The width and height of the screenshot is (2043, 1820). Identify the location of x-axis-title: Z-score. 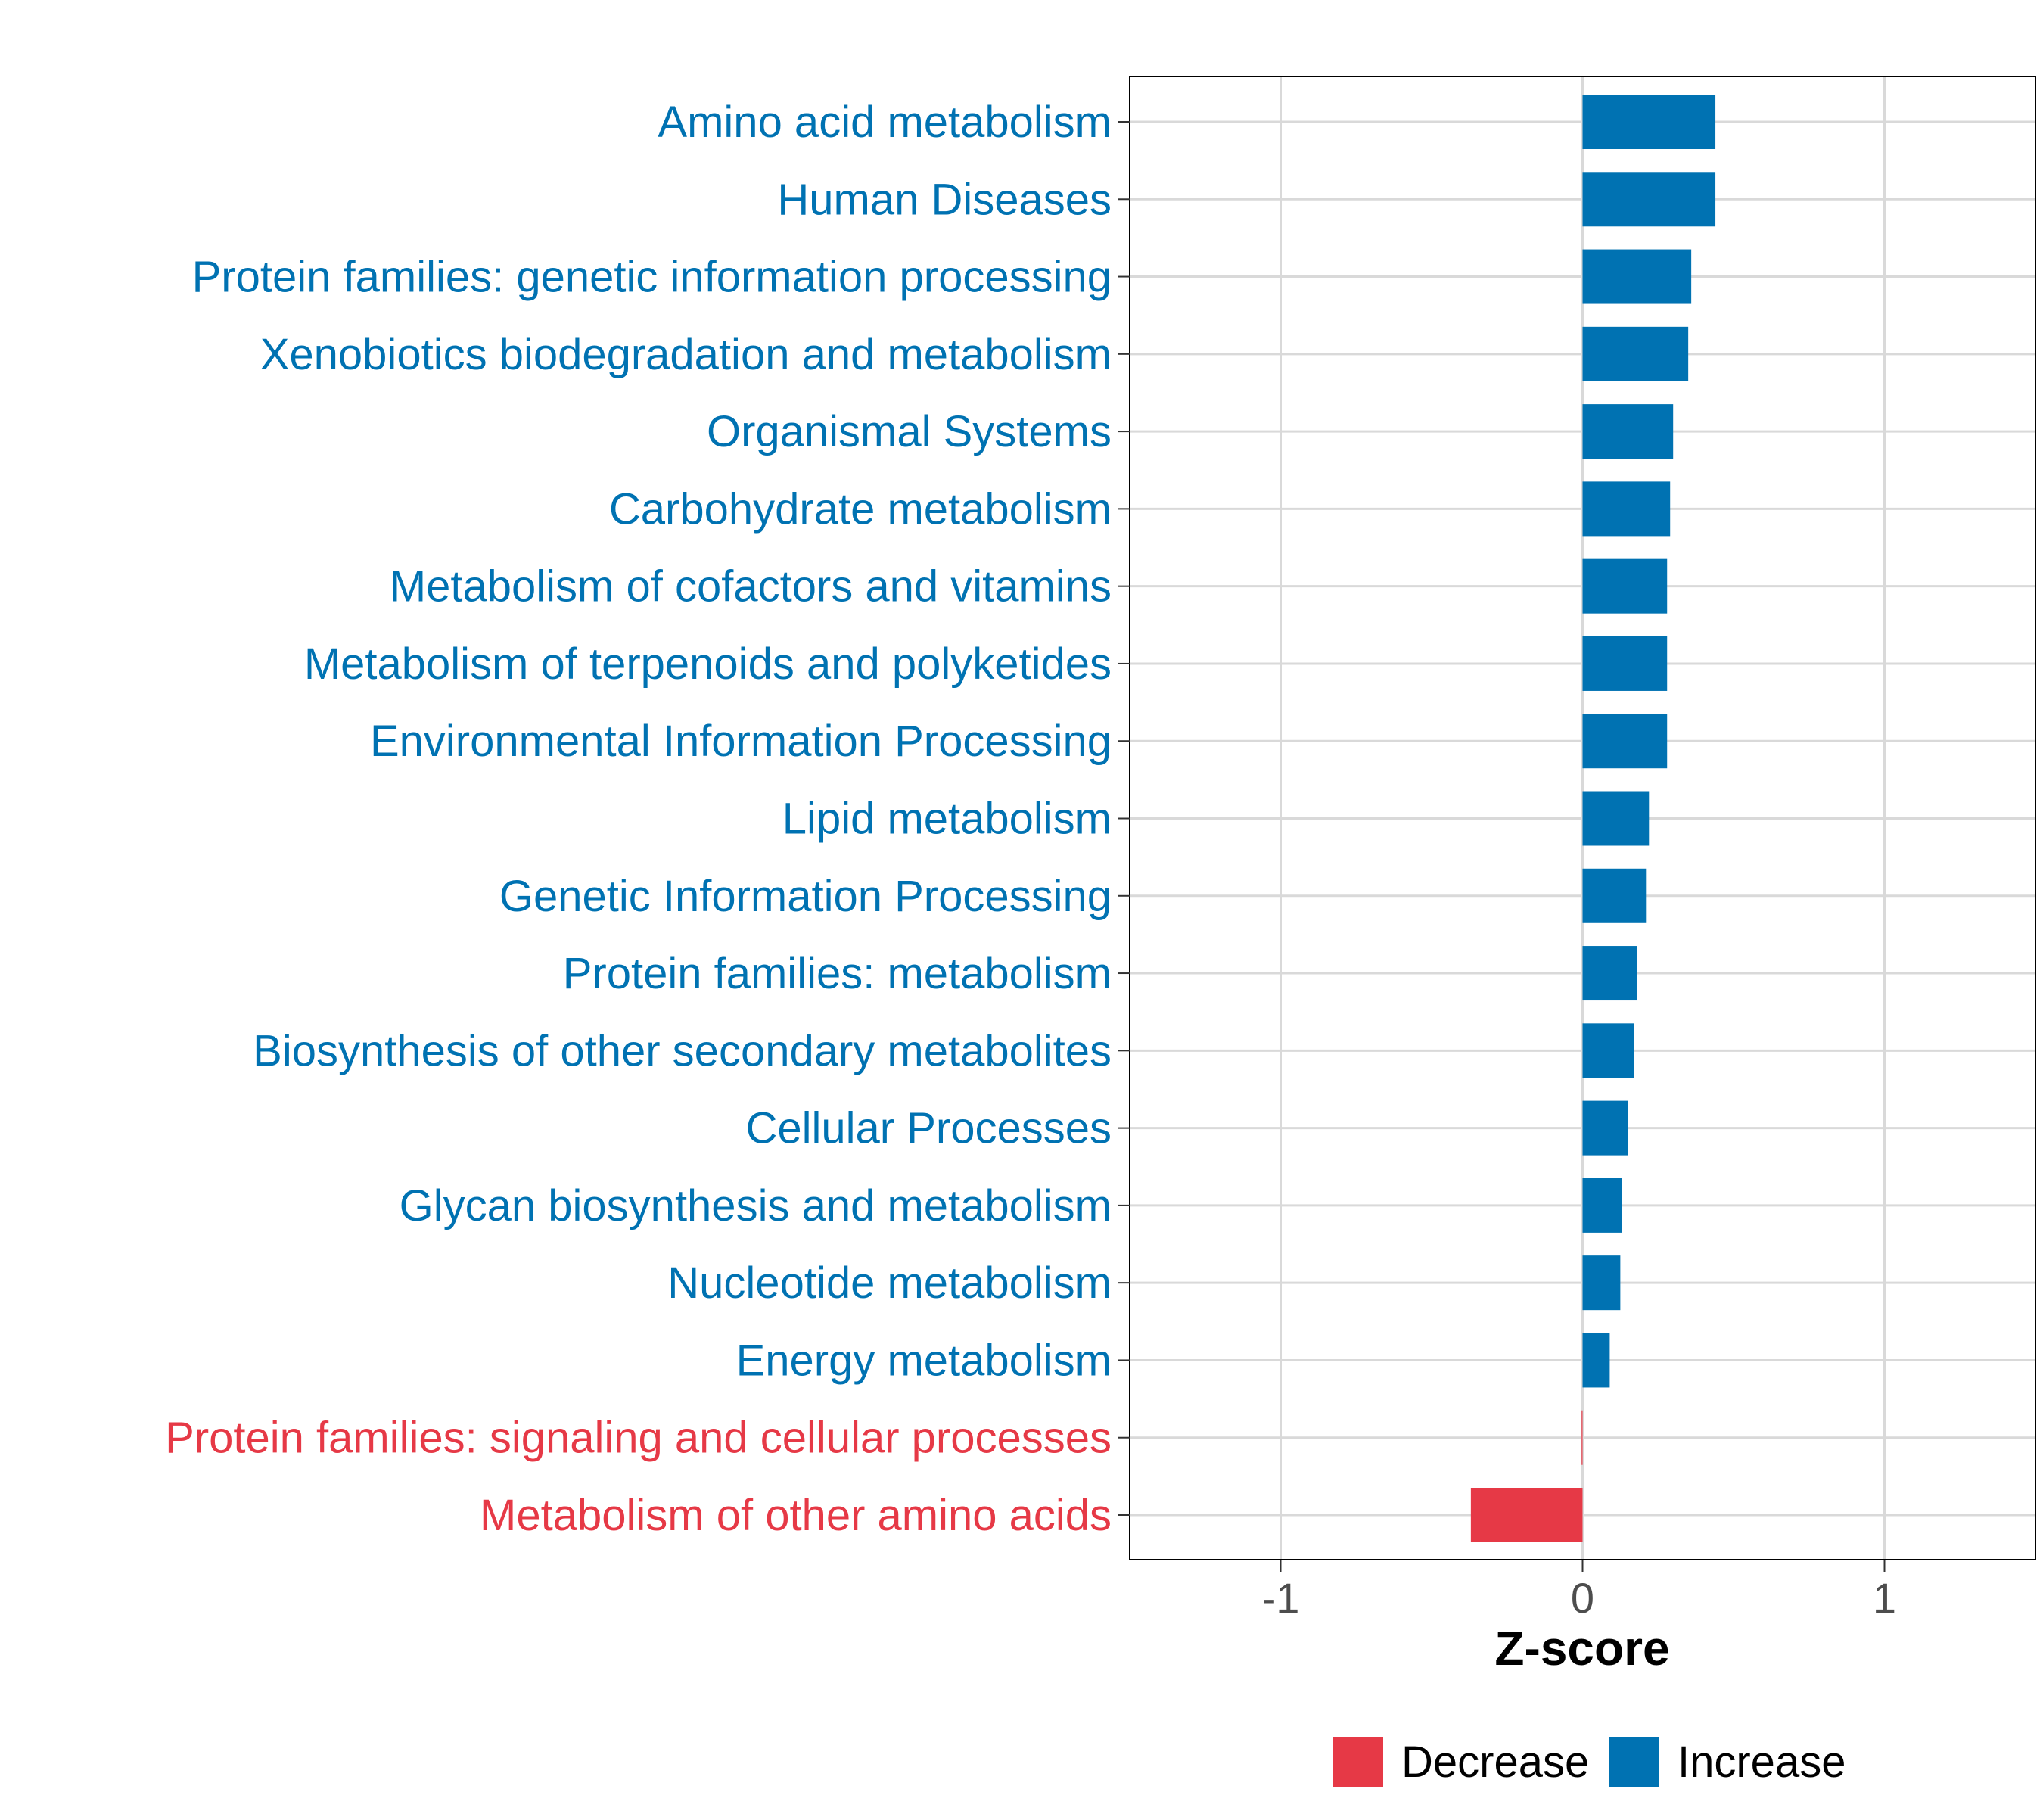
(1582, 1648).